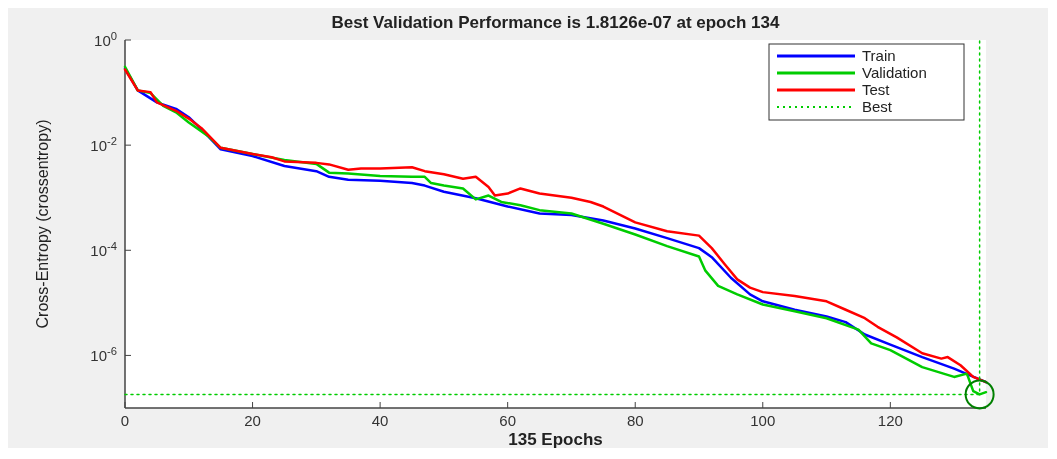 This screenshot has width=1057, height=459. What do you see at coordinates (105, 39) in the screenshot?
I see `y-tick-label: 10$^{0}$` at bounding box center [105, 39].